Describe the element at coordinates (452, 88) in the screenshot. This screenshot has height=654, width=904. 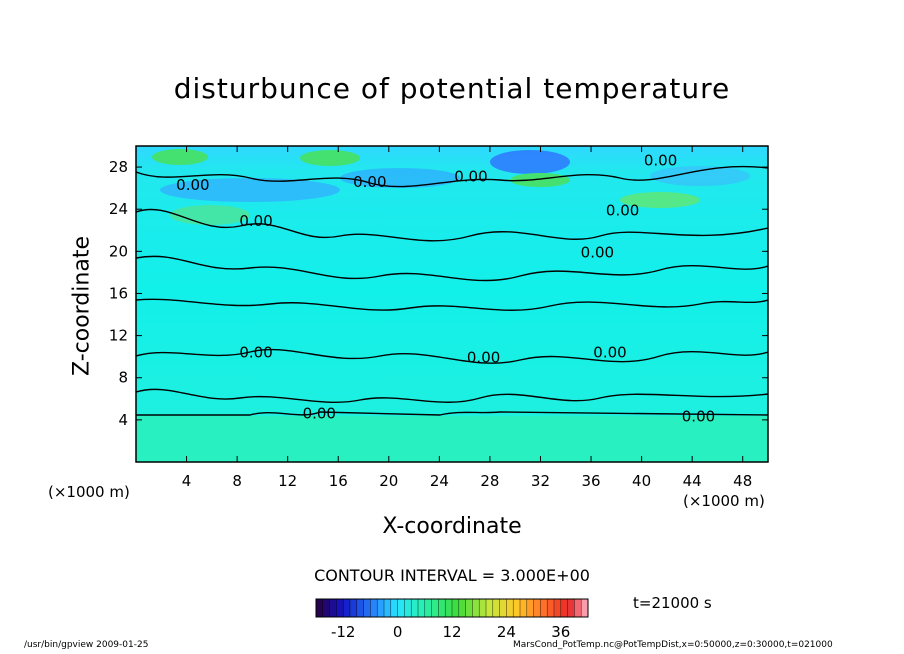
I see `chart-title: disturbunce of potential temperature` at that location.